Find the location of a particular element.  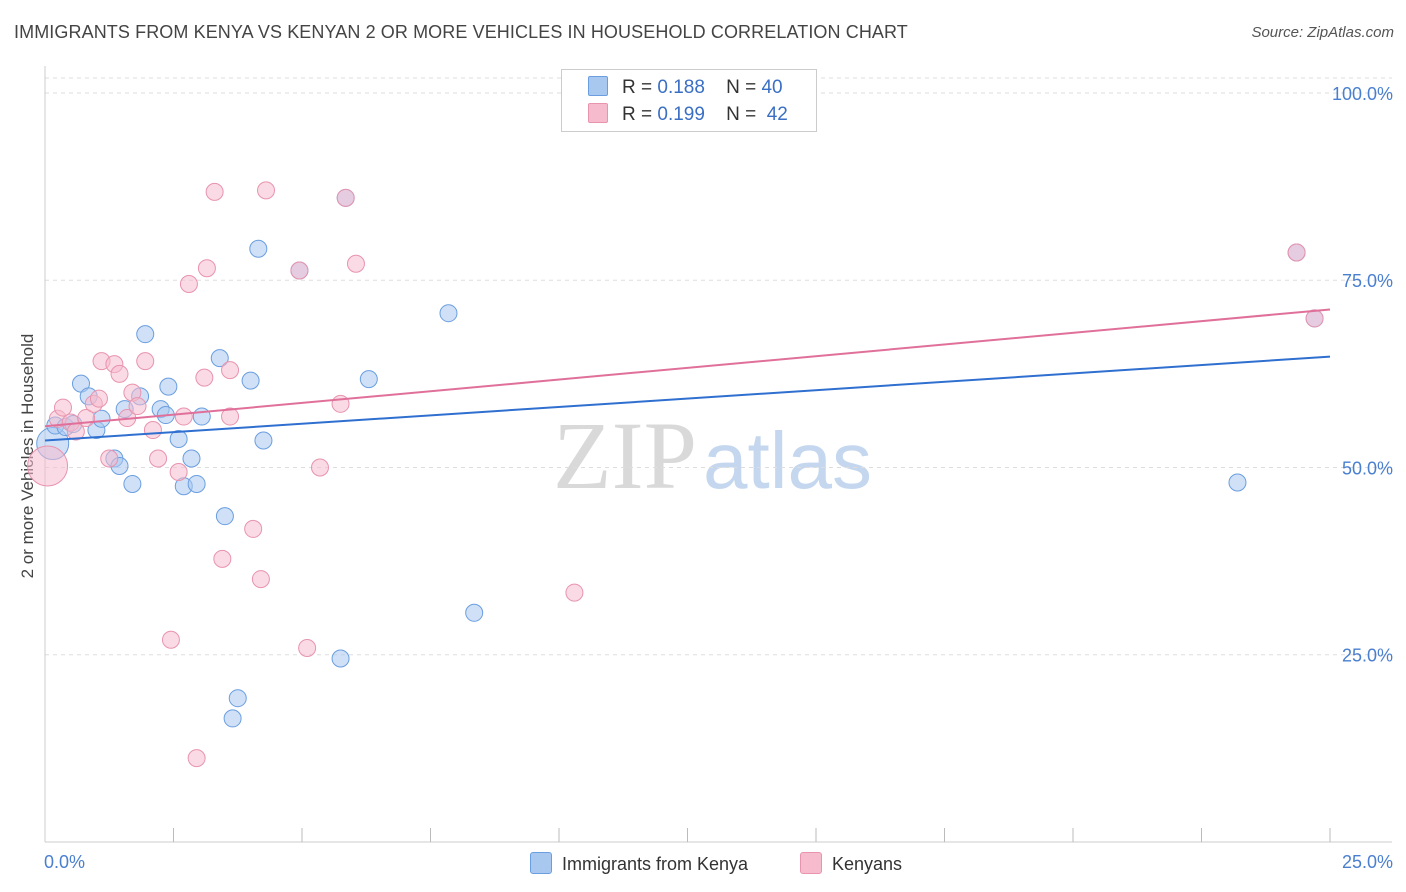

legend-row-kenya: R = 0.188 N = 40 is located at coordinates (685, 88).